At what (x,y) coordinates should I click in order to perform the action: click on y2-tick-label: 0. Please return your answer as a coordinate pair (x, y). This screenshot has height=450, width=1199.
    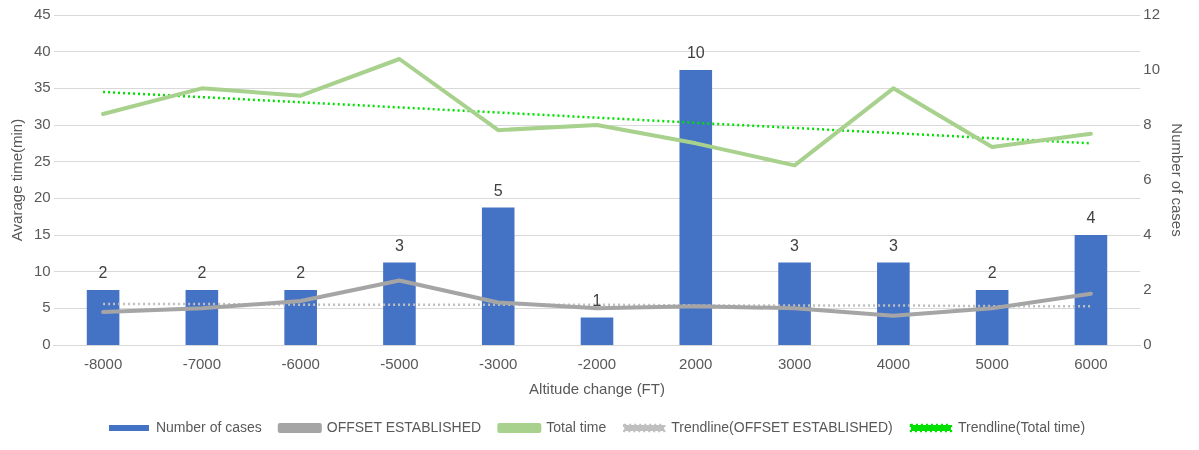
    Looking at the image, I should click on (1147, 344).